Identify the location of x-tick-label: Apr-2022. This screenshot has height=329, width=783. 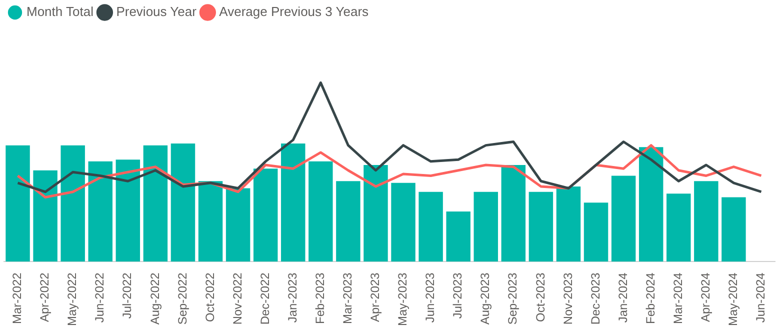
(45, 297).